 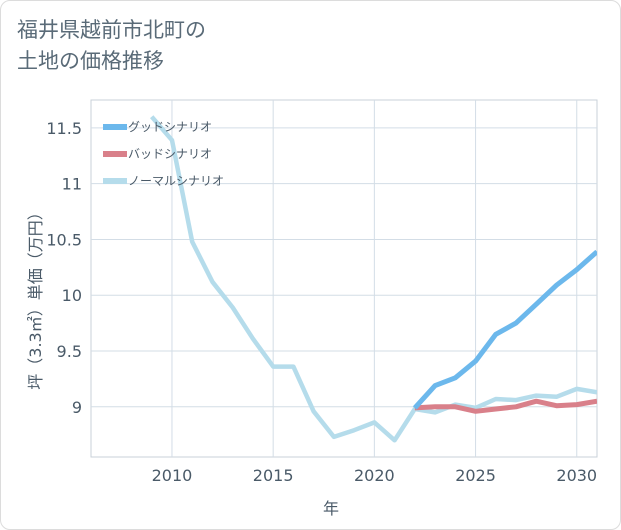 I want to click on y-tick-label: 9.5, so click(x=69, y=351).